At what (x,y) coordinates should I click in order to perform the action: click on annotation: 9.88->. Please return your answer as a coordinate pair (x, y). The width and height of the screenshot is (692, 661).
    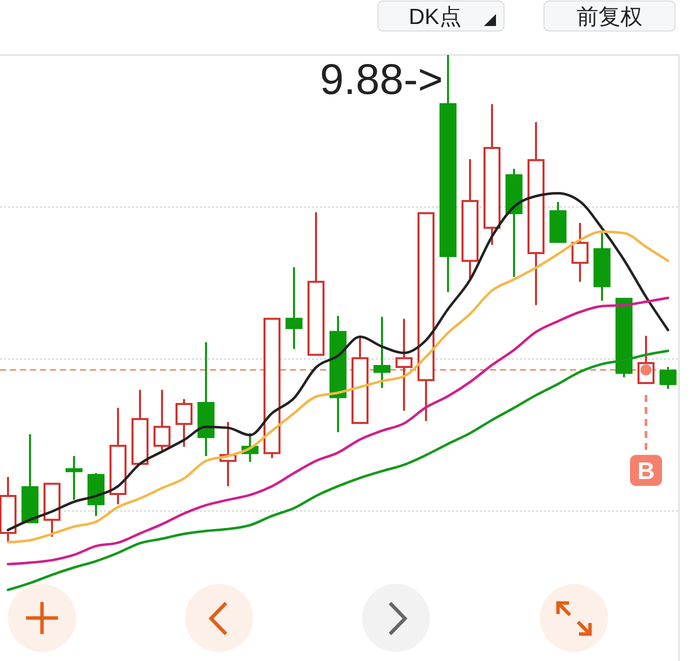
    Looking at the image, I should click on (381, 80).